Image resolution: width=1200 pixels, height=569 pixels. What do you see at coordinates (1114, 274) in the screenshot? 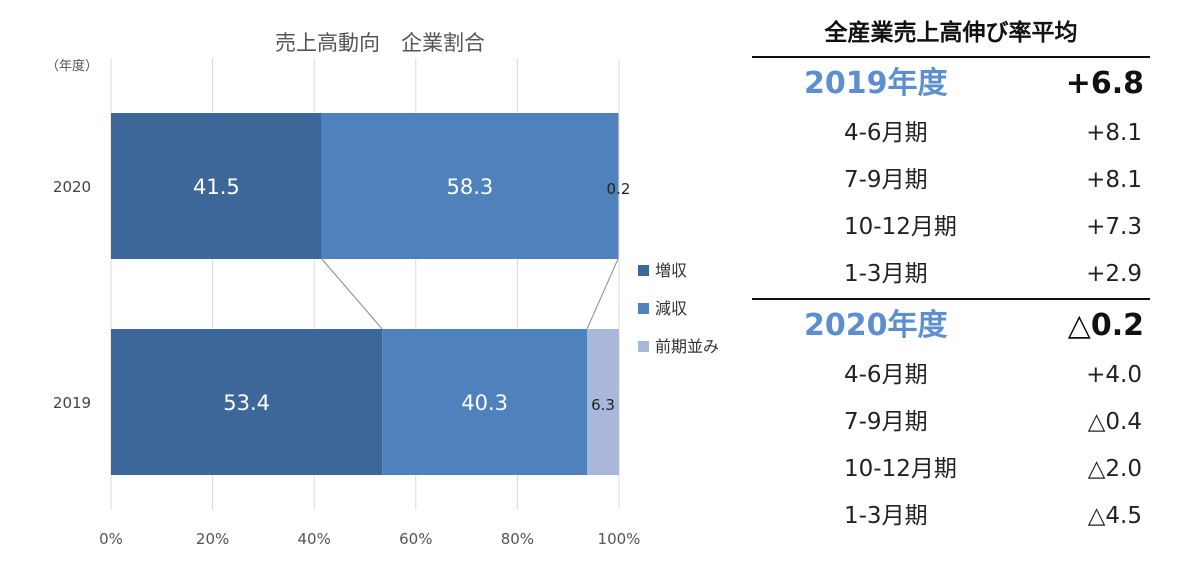
I see `quarter-value: +2.9` at bounding box center [1114, 274].